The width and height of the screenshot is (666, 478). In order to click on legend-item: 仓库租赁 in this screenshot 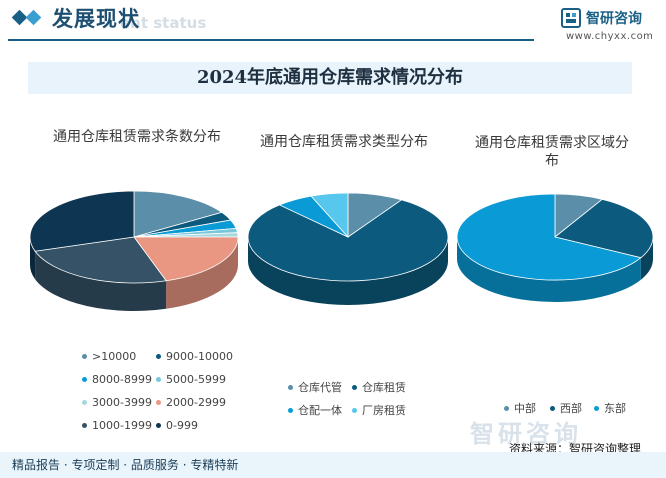, I will do `click(379, 387)`.